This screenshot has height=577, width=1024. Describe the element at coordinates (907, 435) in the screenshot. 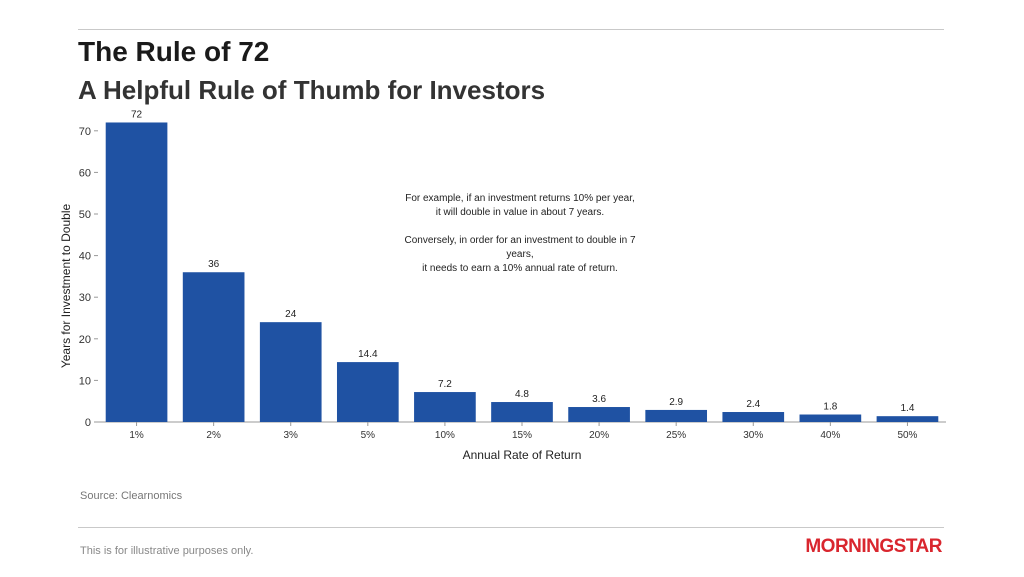

I see `x-tick-label: 50%` at that location.